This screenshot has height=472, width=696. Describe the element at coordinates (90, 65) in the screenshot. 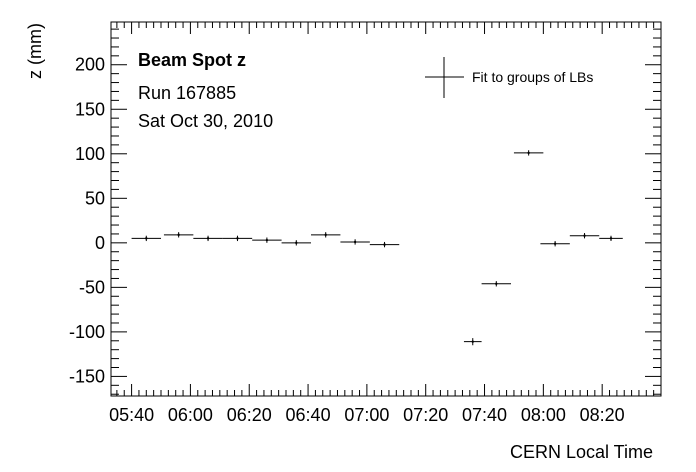

I see `y-tick-label: 200` at that location.